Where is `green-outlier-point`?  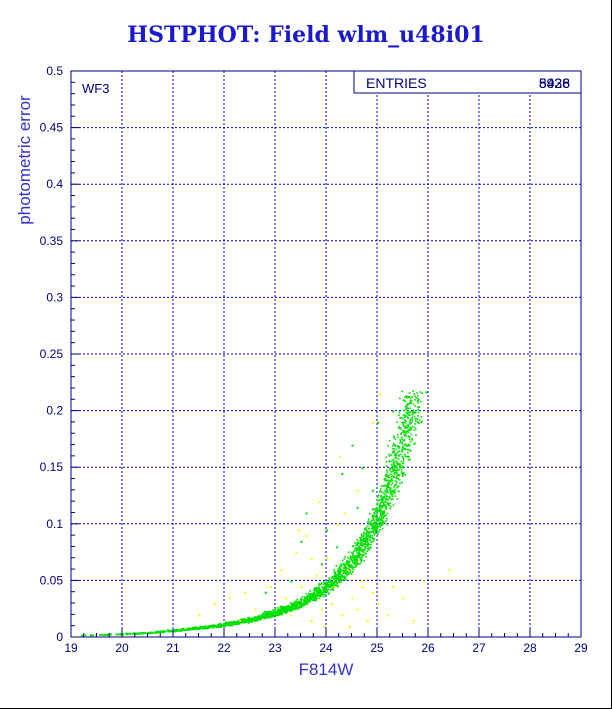
green-outlier-point is located at coordinates (301, 541).